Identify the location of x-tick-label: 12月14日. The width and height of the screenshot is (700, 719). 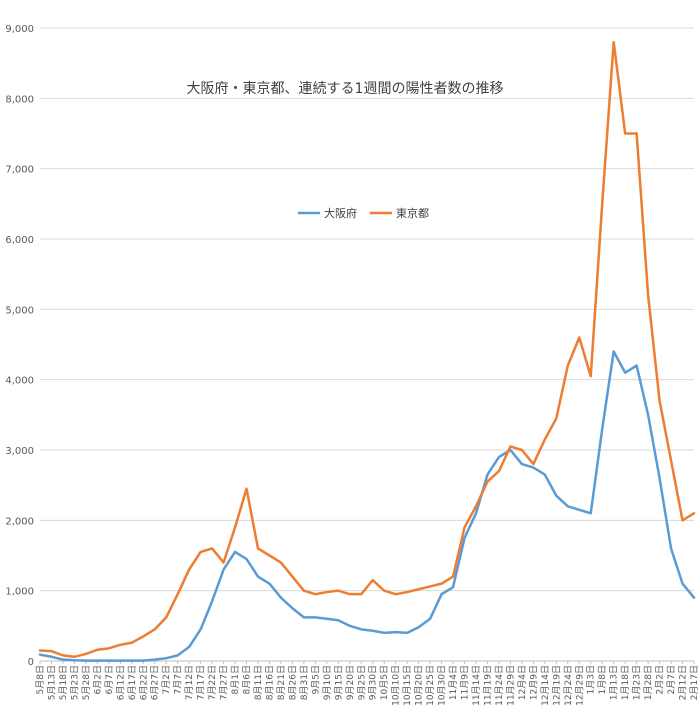
(545, 685).